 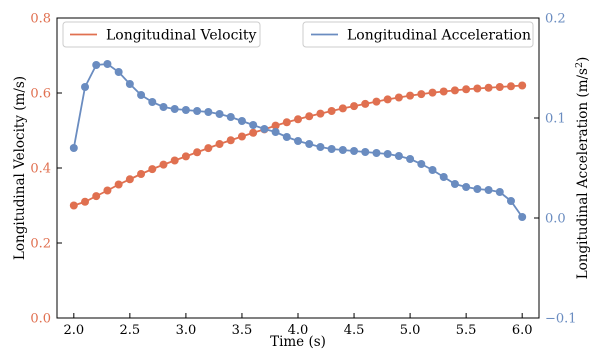 What do you see at coordinates (466, 330) in the screenshot?
I see `x-tick-label: 5.5` at bounding box center [466, 330].